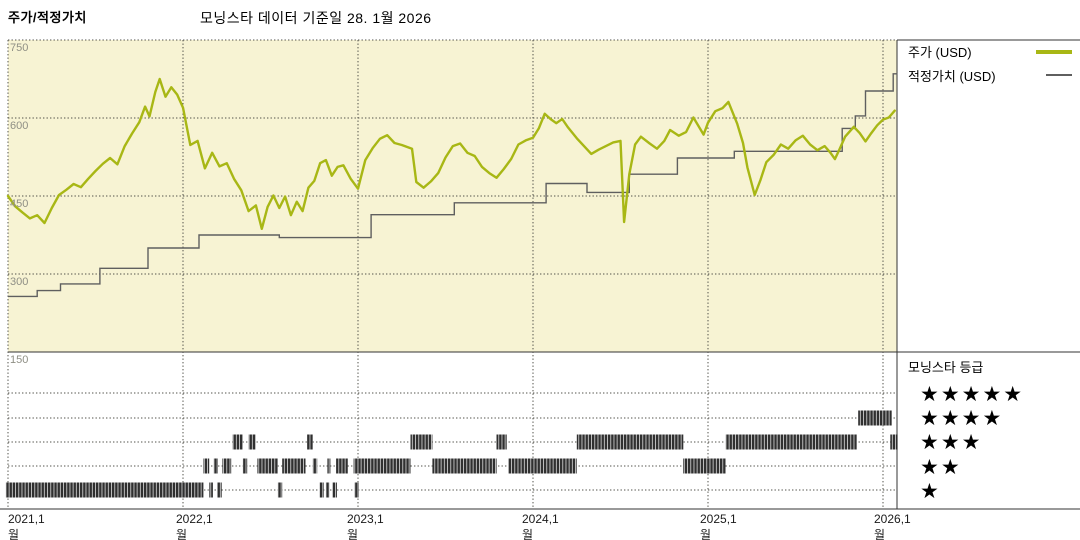 This screenshot has height=540, width=1080. I want to click on 3-star-rating-row: ★★★, so click(951, 443).